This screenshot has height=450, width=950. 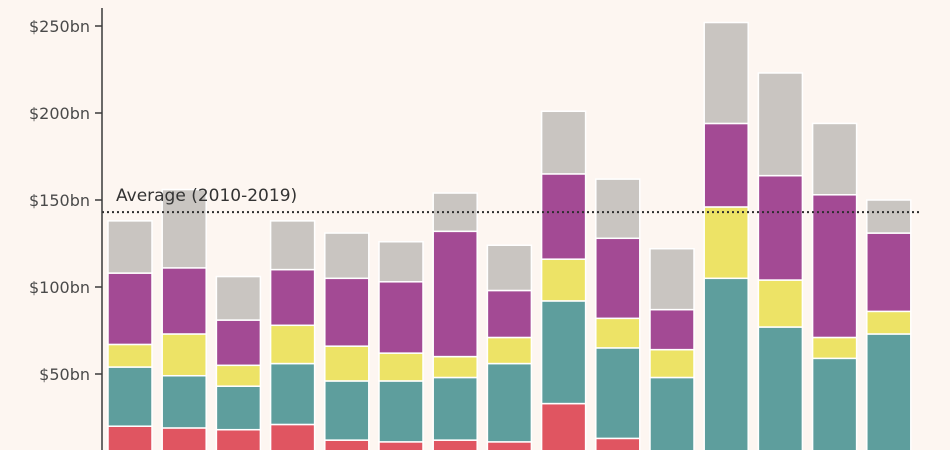 What do you see at coordinates (59, 26) in the screenshot?
I see `y-tick-label-250: $250bn` at bounding box center [59, 26].